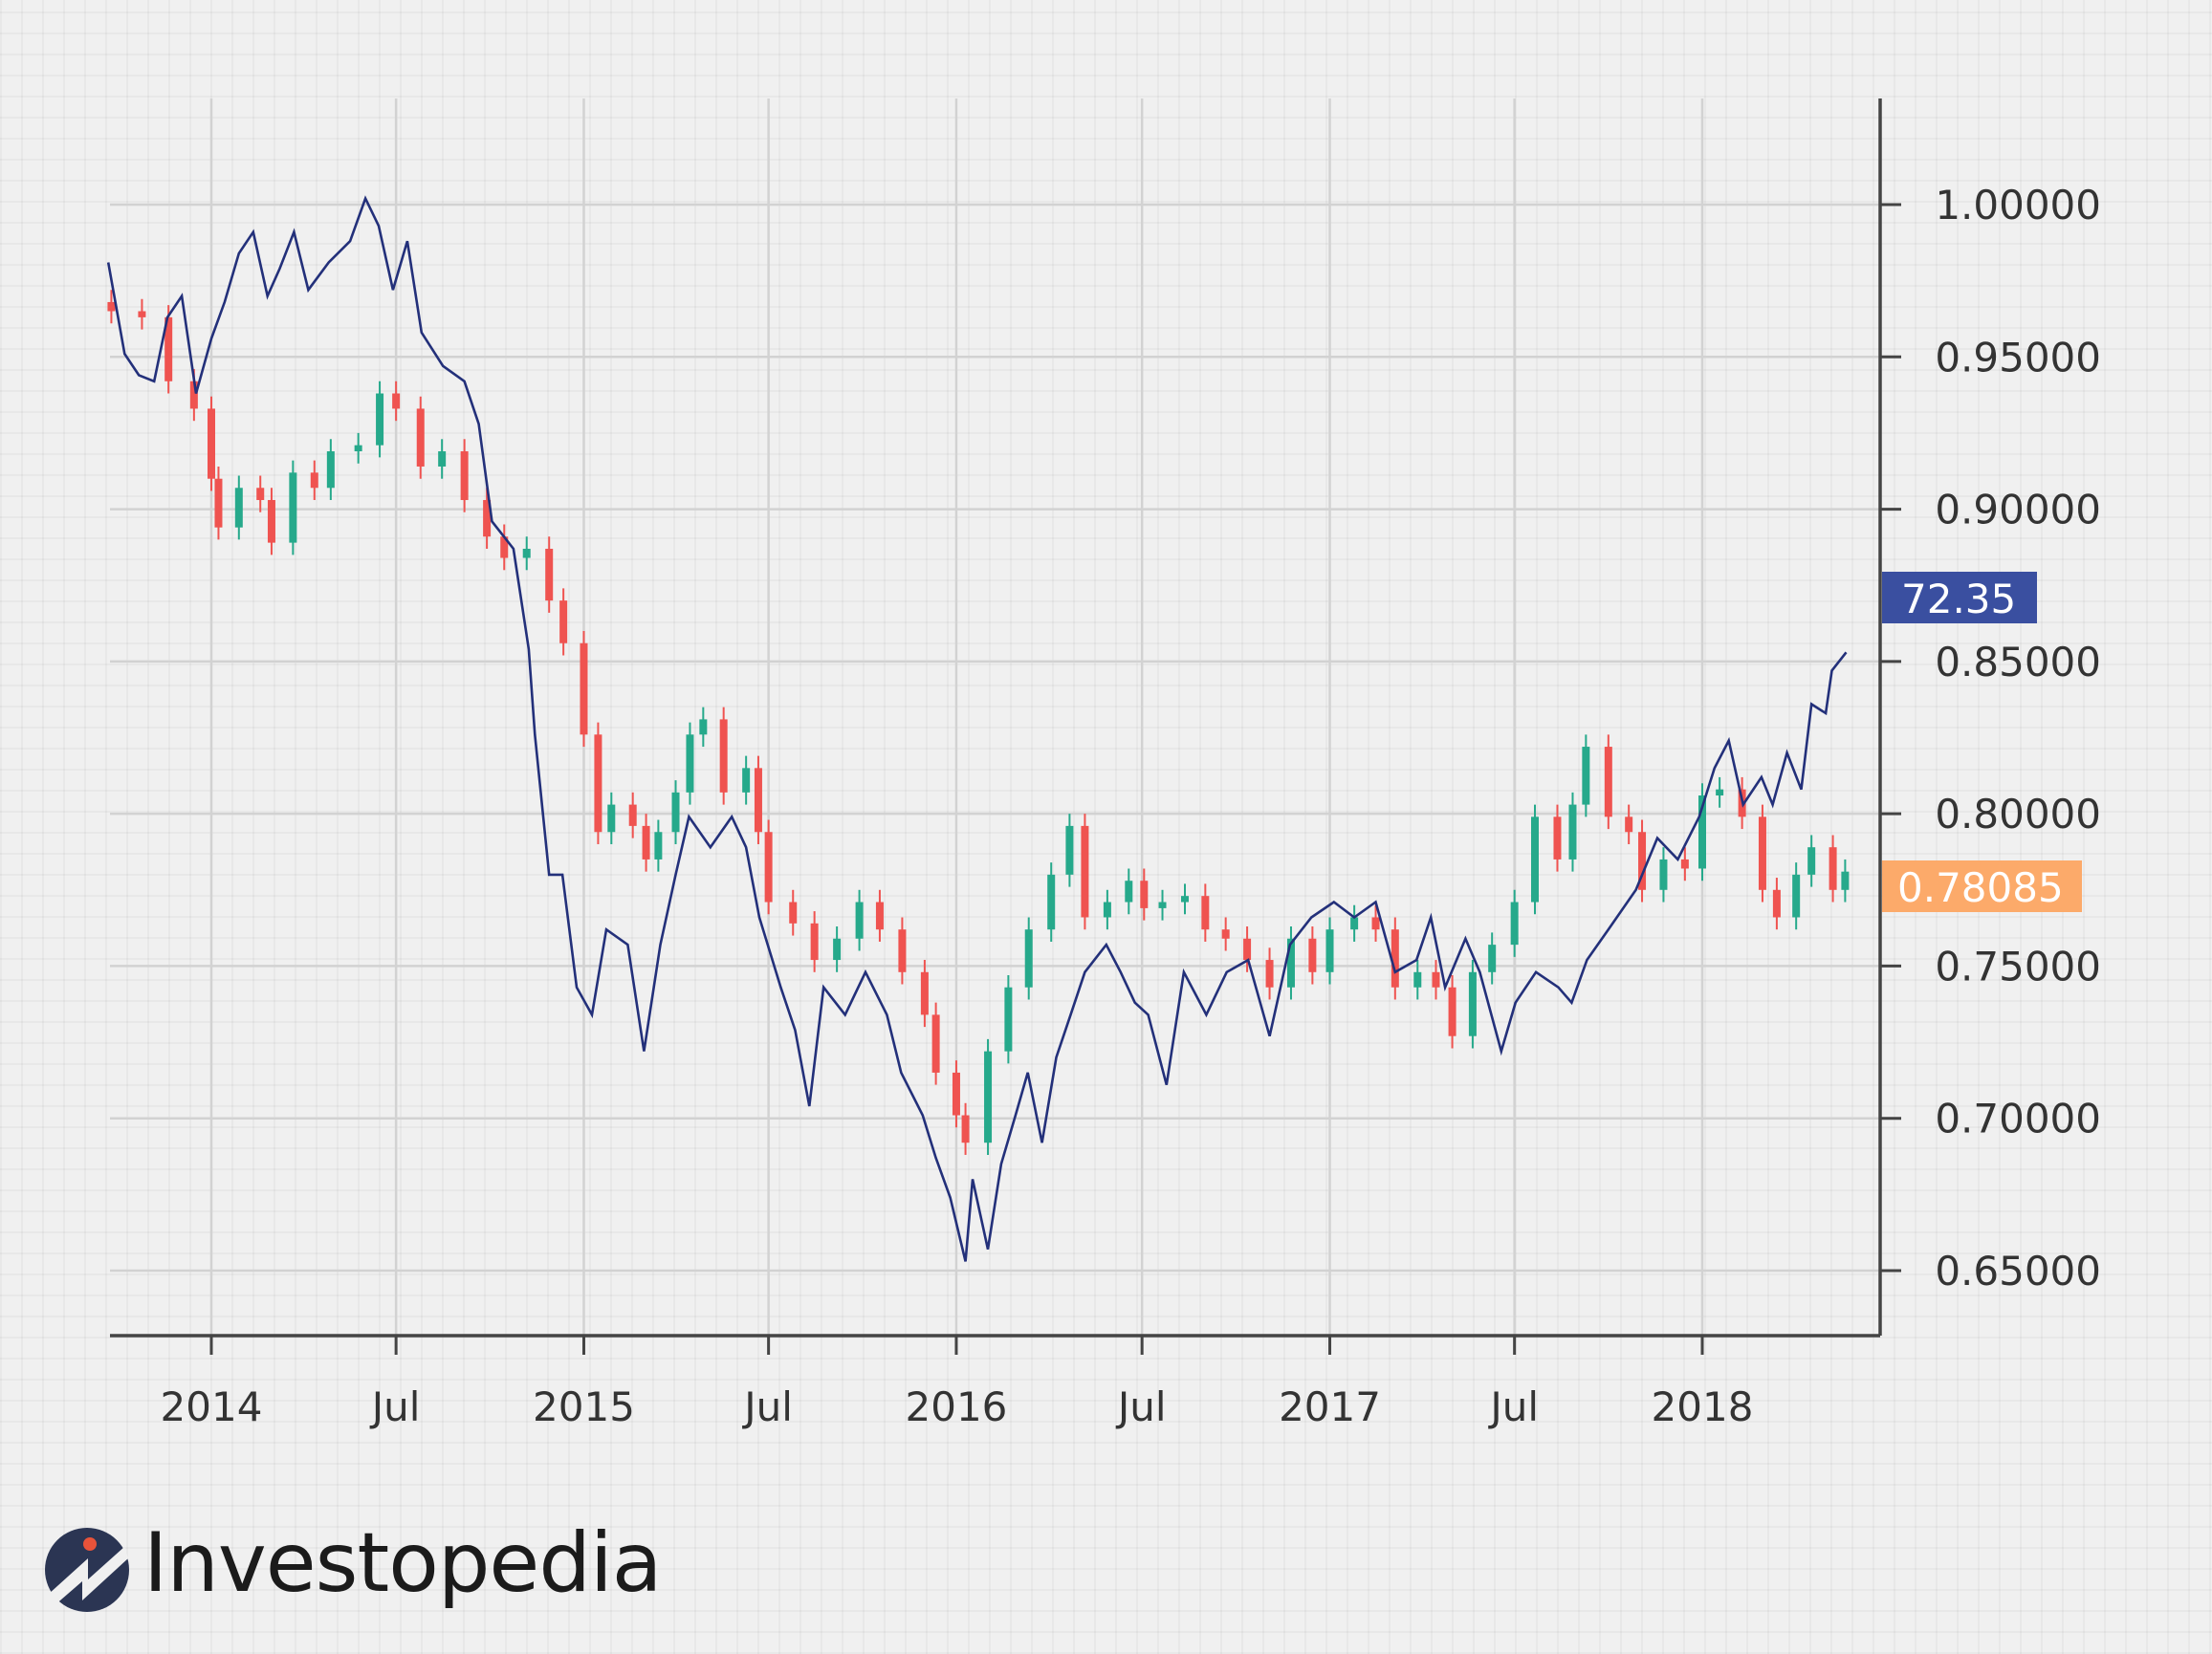  I want to click on y-tick-label: 0.65000, so click(2018, 1271).